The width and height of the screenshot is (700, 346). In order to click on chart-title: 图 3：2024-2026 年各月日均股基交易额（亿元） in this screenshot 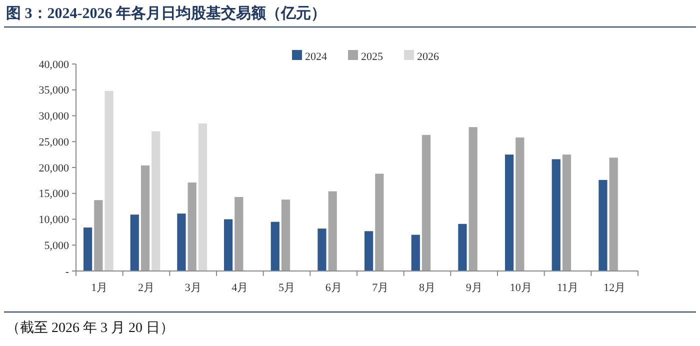, I will do `click(166, 13)`.